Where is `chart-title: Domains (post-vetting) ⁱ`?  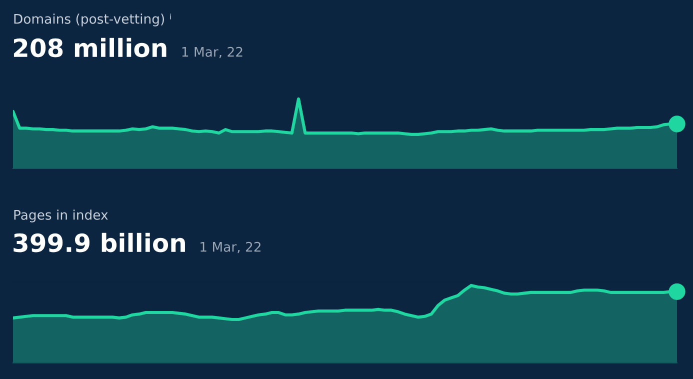
chart-title: Domains (post-vetting) ⁱ is located at coordinates (92, 20).